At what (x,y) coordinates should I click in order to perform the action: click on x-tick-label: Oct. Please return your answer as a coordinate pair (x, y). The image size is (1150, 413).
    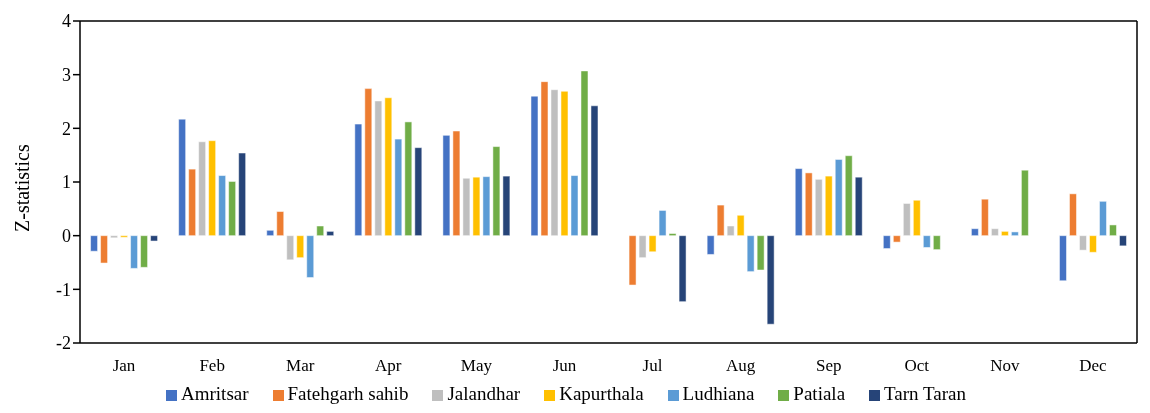
    Looking at the image, I should click on (917, 366).